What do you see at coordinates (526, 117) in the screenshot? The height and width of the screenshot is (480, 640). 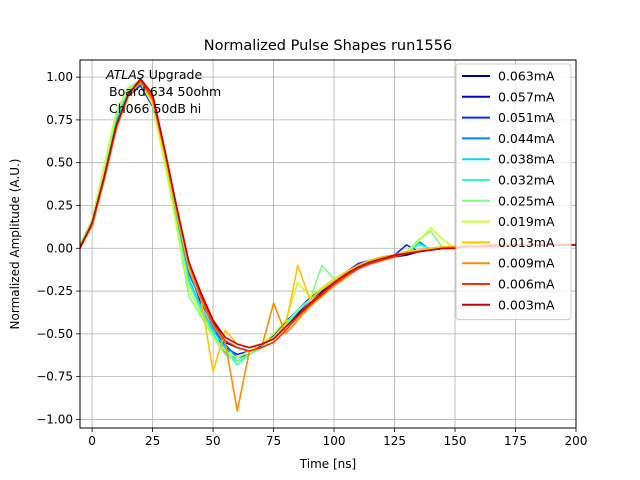 I see `legend-label: 0.051mA` at bounding box center [526, 117].